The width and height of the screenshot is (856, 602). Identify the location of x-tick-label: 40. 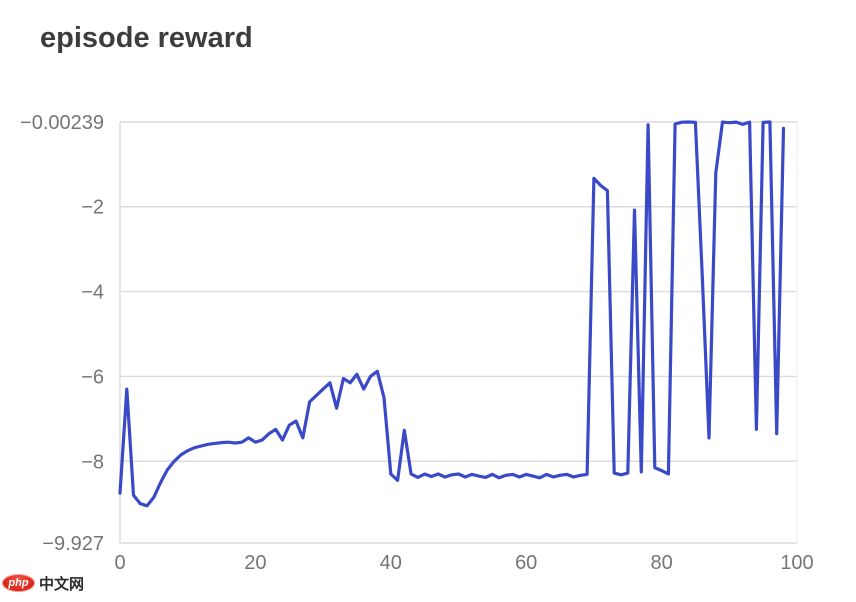
(391, 563).